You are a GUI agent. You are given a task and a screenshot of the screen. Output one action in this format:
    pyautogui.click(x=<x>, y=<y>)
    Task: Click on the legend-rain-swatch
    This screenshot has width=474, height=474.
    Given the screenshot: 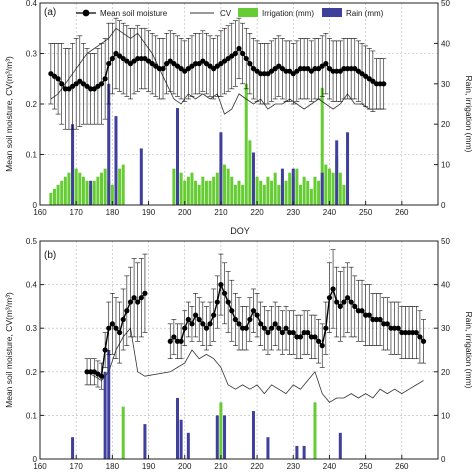 What is the action you would take?
    pyautogui.click(x=332, y=12)
    